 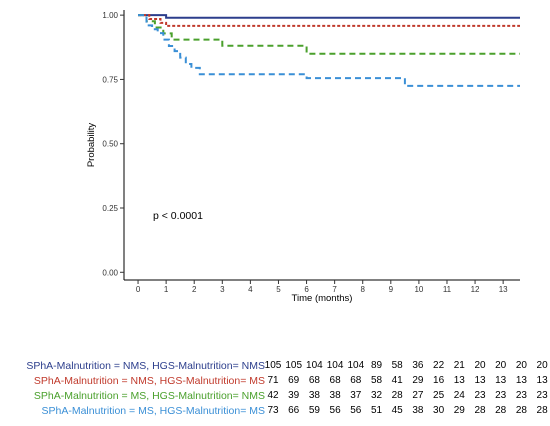 I want to click on risk-count-cell: 24, so click(x=459, y=395).